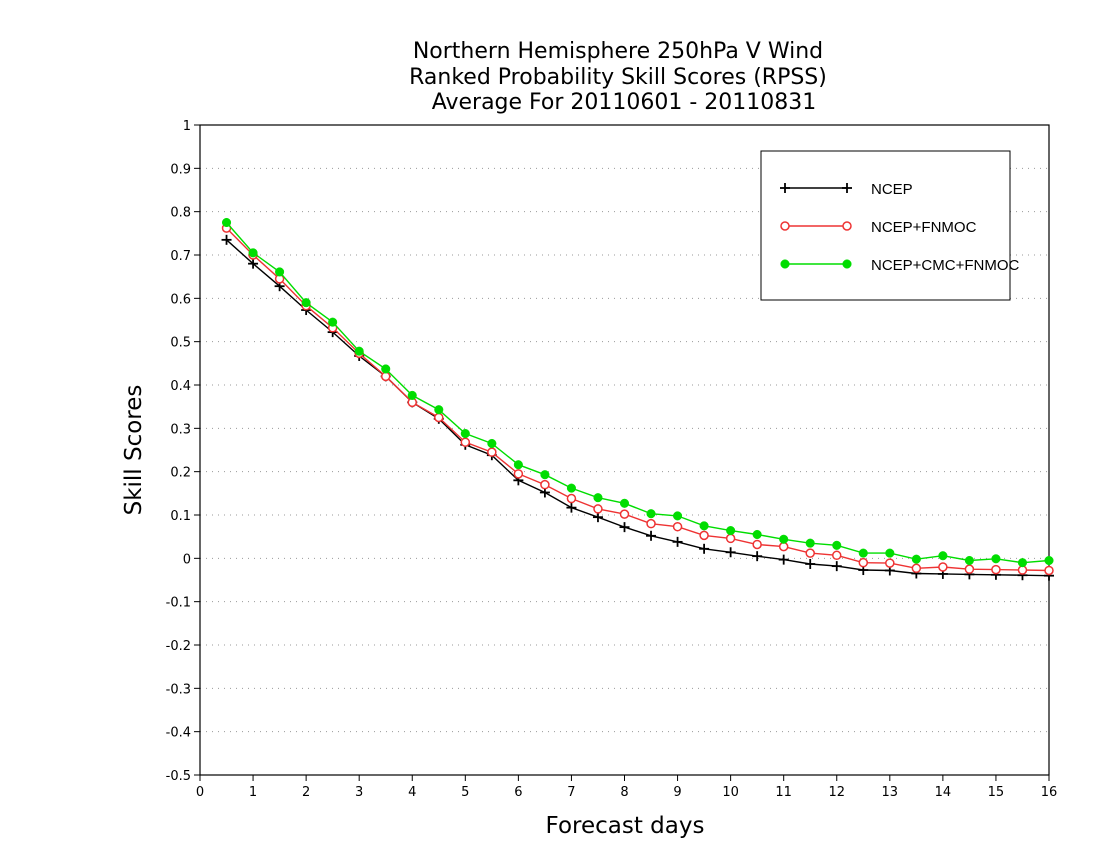 This screenshot has height=855, width=1100. What do you see at coordinates (187, 126) in the screenshot?
I see `y-tick-label: 1` at bounding box center [187, 126].